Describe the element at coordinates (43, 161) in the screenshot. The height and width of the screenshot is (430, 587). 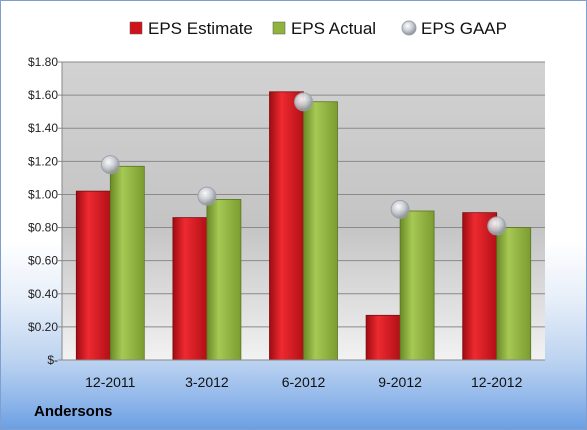
I see `y-tick-label: $1.20` at that location.